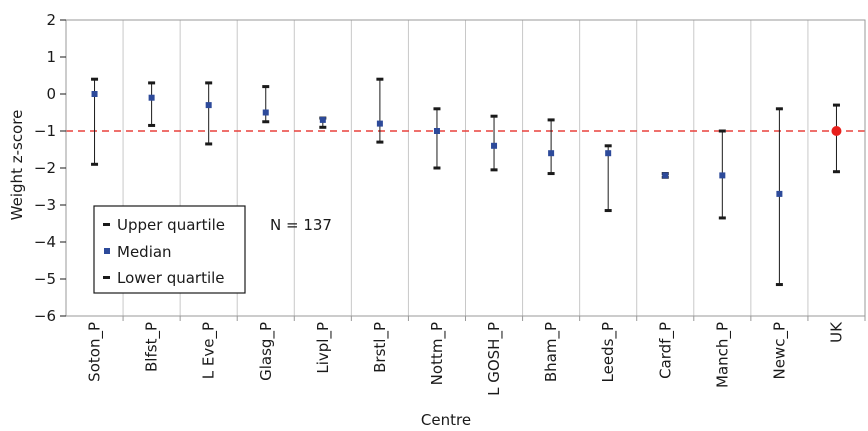  What do you see at coordinates (494, 359) in the screenshot?
I see `x-tick-label-7: L GOSH_P` at bounding box center [494, 359].